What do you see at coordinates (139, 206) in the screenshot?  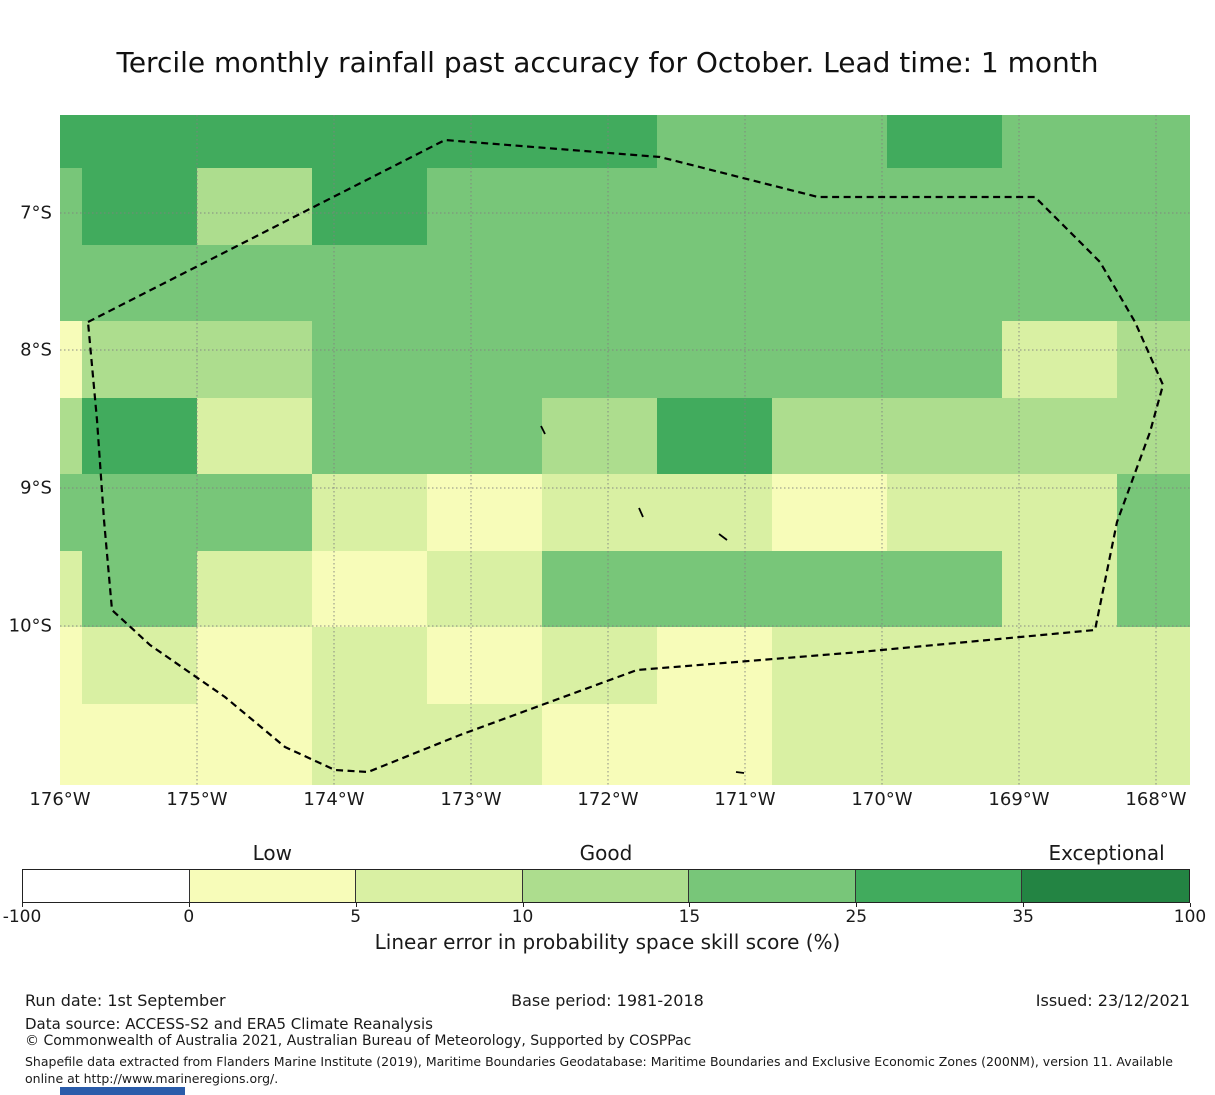 I see `heatmap-cell-r1-c1` at bounding box center [139, 206].